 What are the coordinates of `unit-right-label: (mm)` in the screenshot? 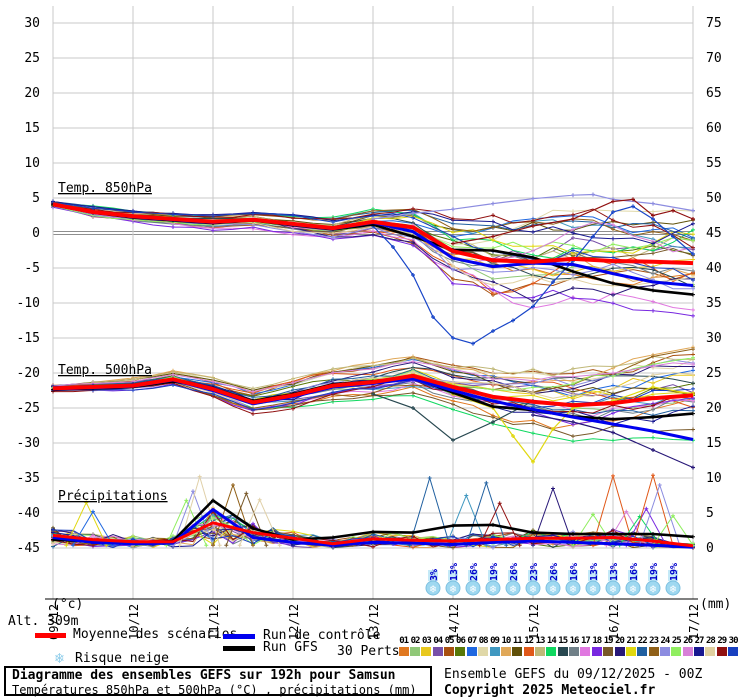 It's located at (716, 604).